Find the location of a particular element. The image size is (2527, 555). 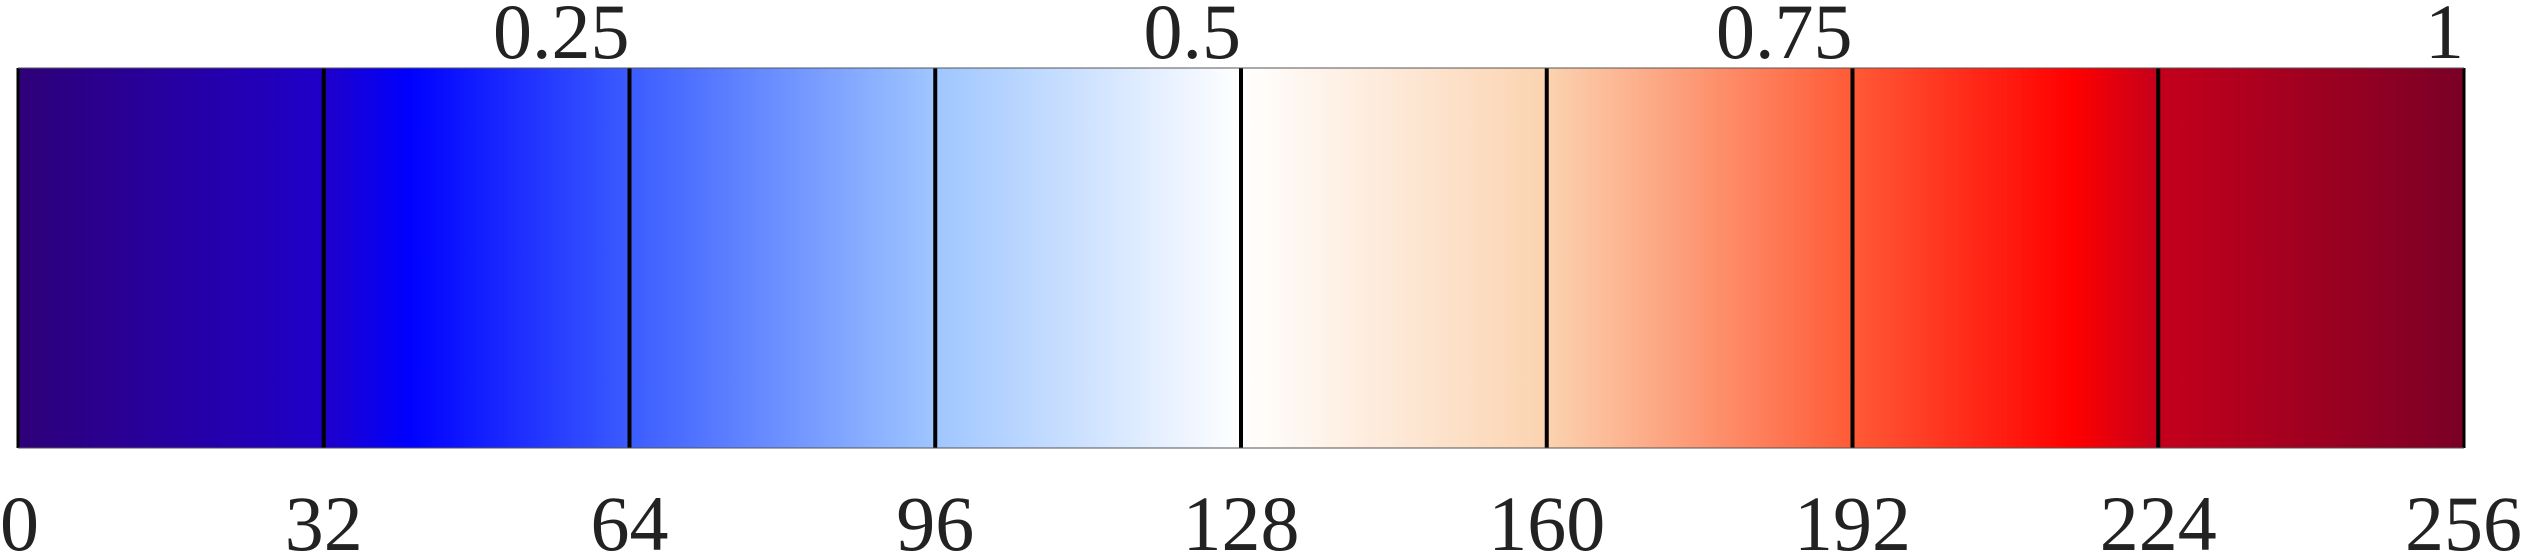

bottom-tick-label: 224 is located at coordinates (2158, 517).